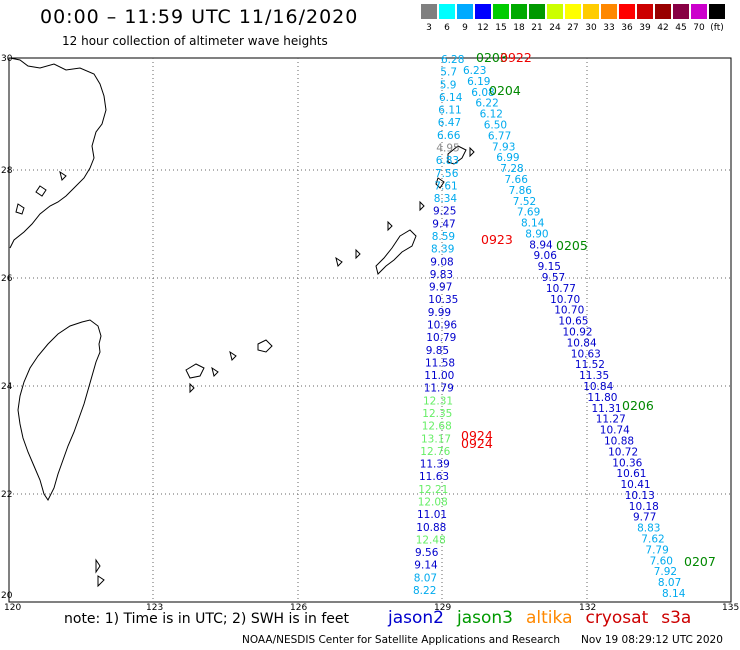  I want to click on pass-time-label: 0206, so click(638, 405).